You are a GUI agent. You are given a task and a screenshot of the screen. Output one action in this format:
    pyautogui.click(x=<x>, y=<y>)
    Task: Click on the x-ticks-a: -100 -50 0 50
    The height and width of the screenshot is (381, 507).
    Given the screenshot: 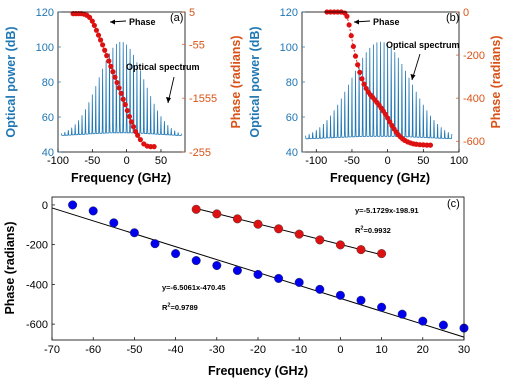 What is the action you would take?
    pyautogui.click(x=107, y=158)
    